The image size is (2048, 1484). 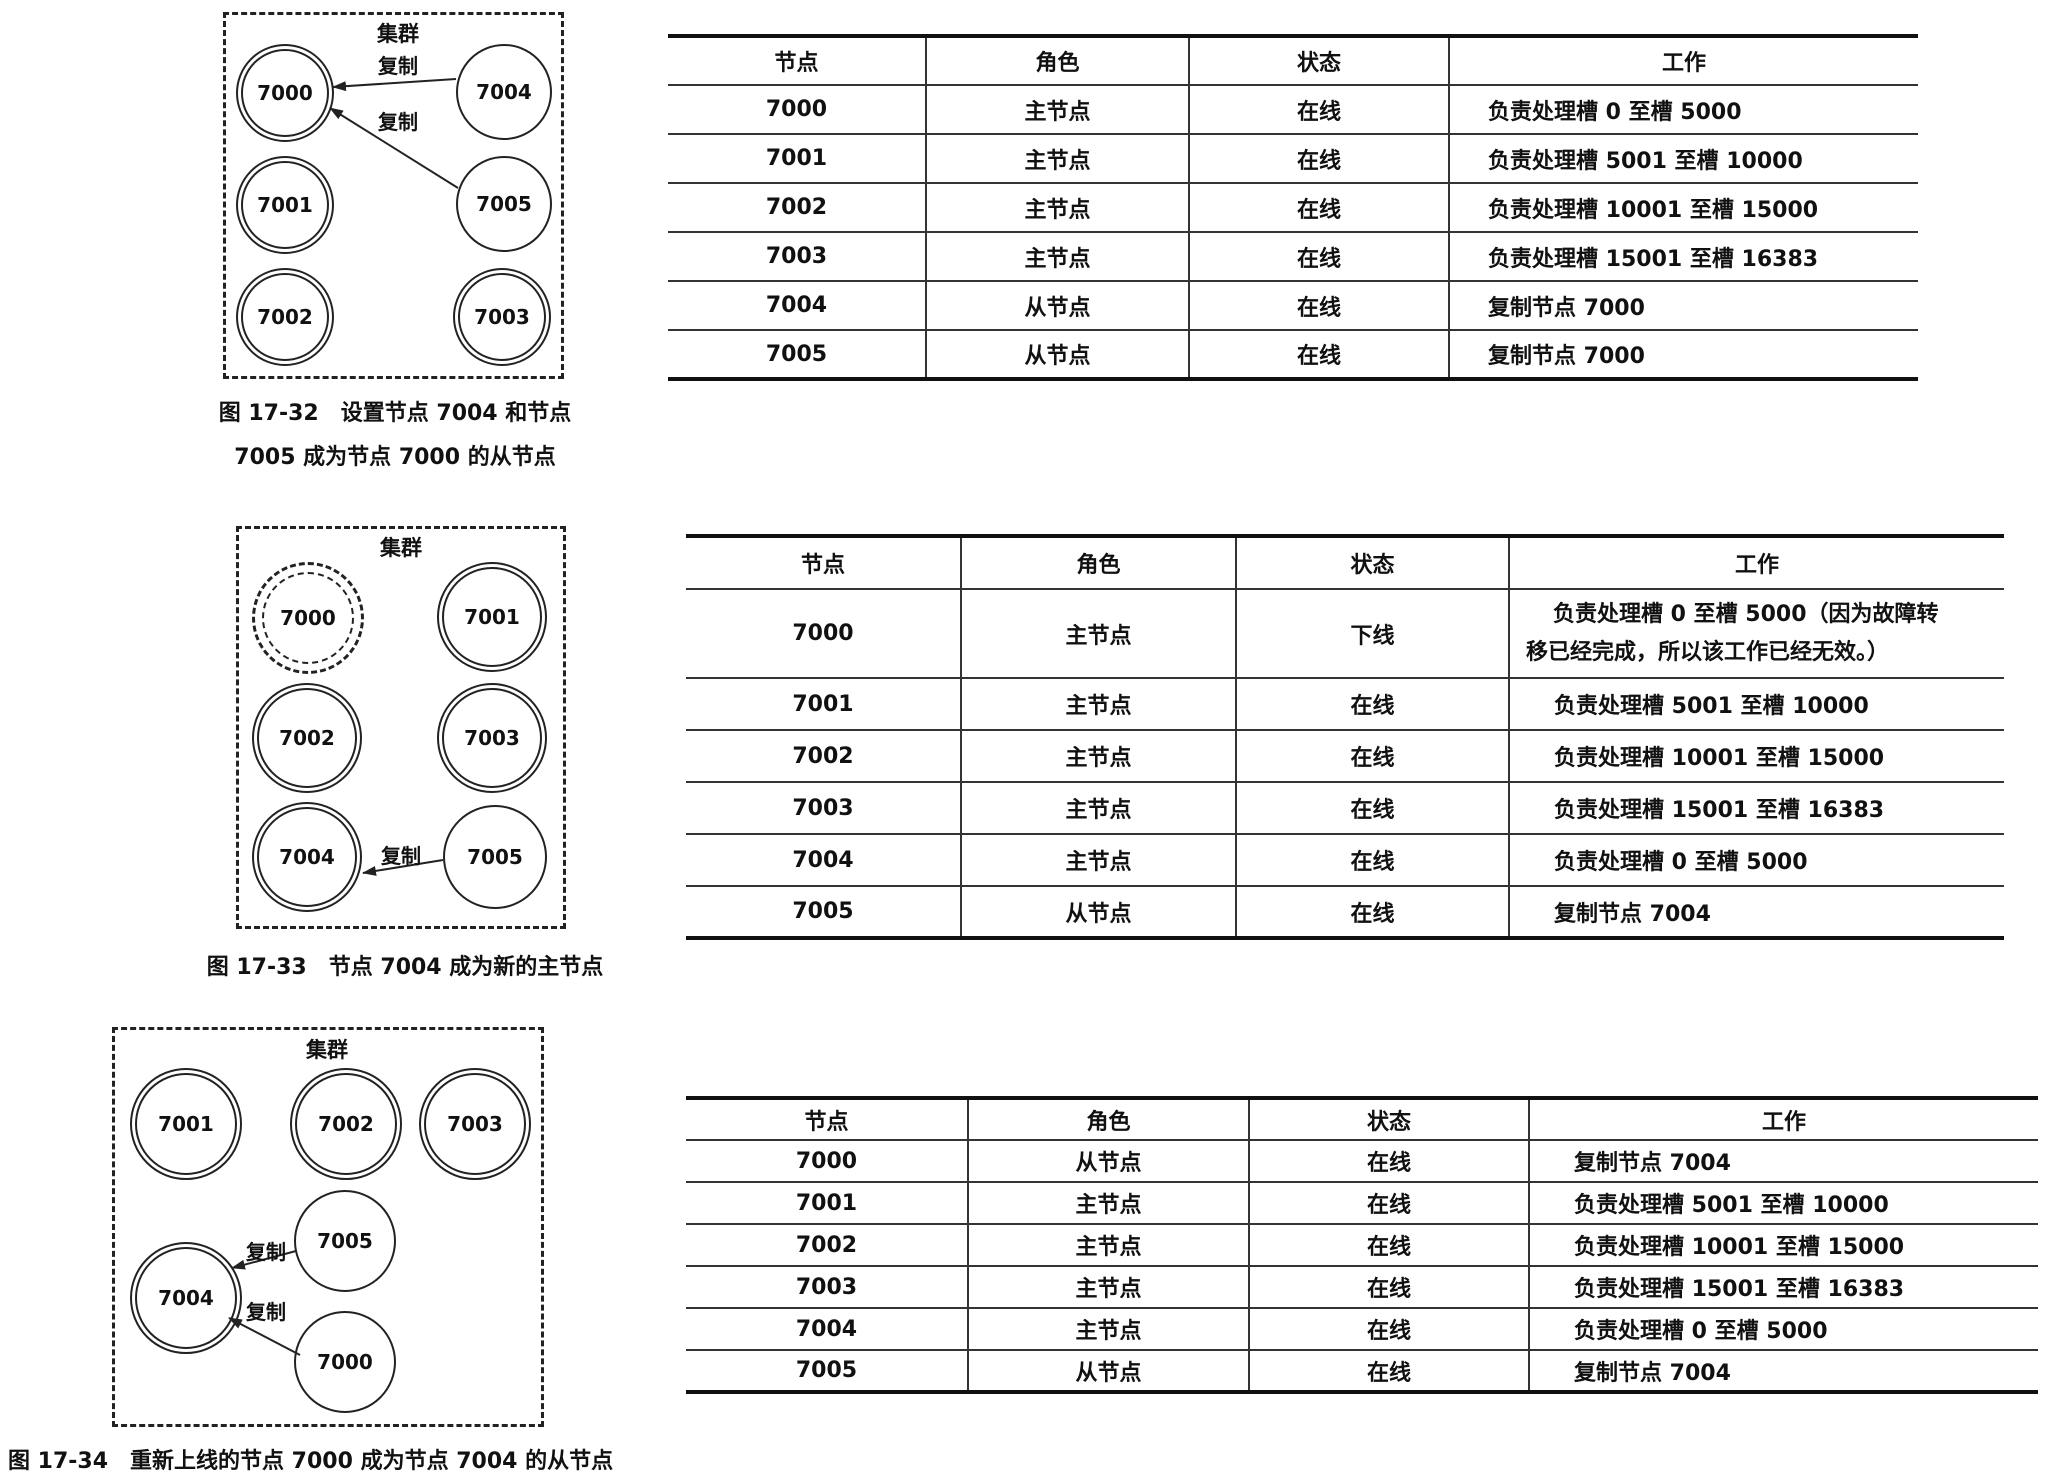 I want to click on cell-node: 7002, so click(x=827, y=1245).